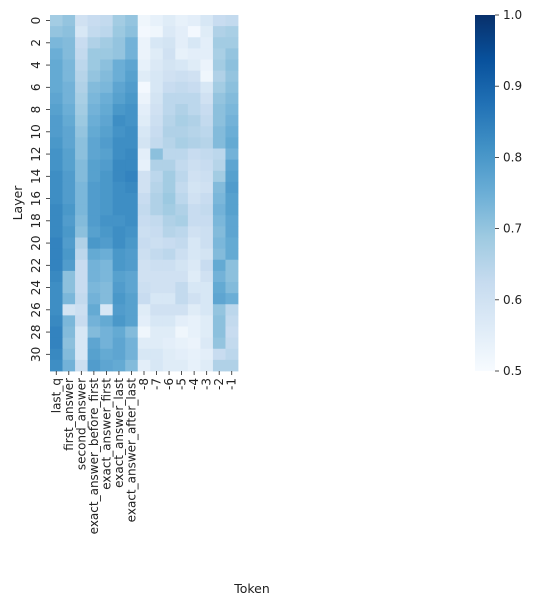 The width and height of the screenshot is (535, 605). What do you see at coordinates (512, 300) in the screenshot?
I see `colorbar-tick-label: 0.6` at bounding box center [512, 300].